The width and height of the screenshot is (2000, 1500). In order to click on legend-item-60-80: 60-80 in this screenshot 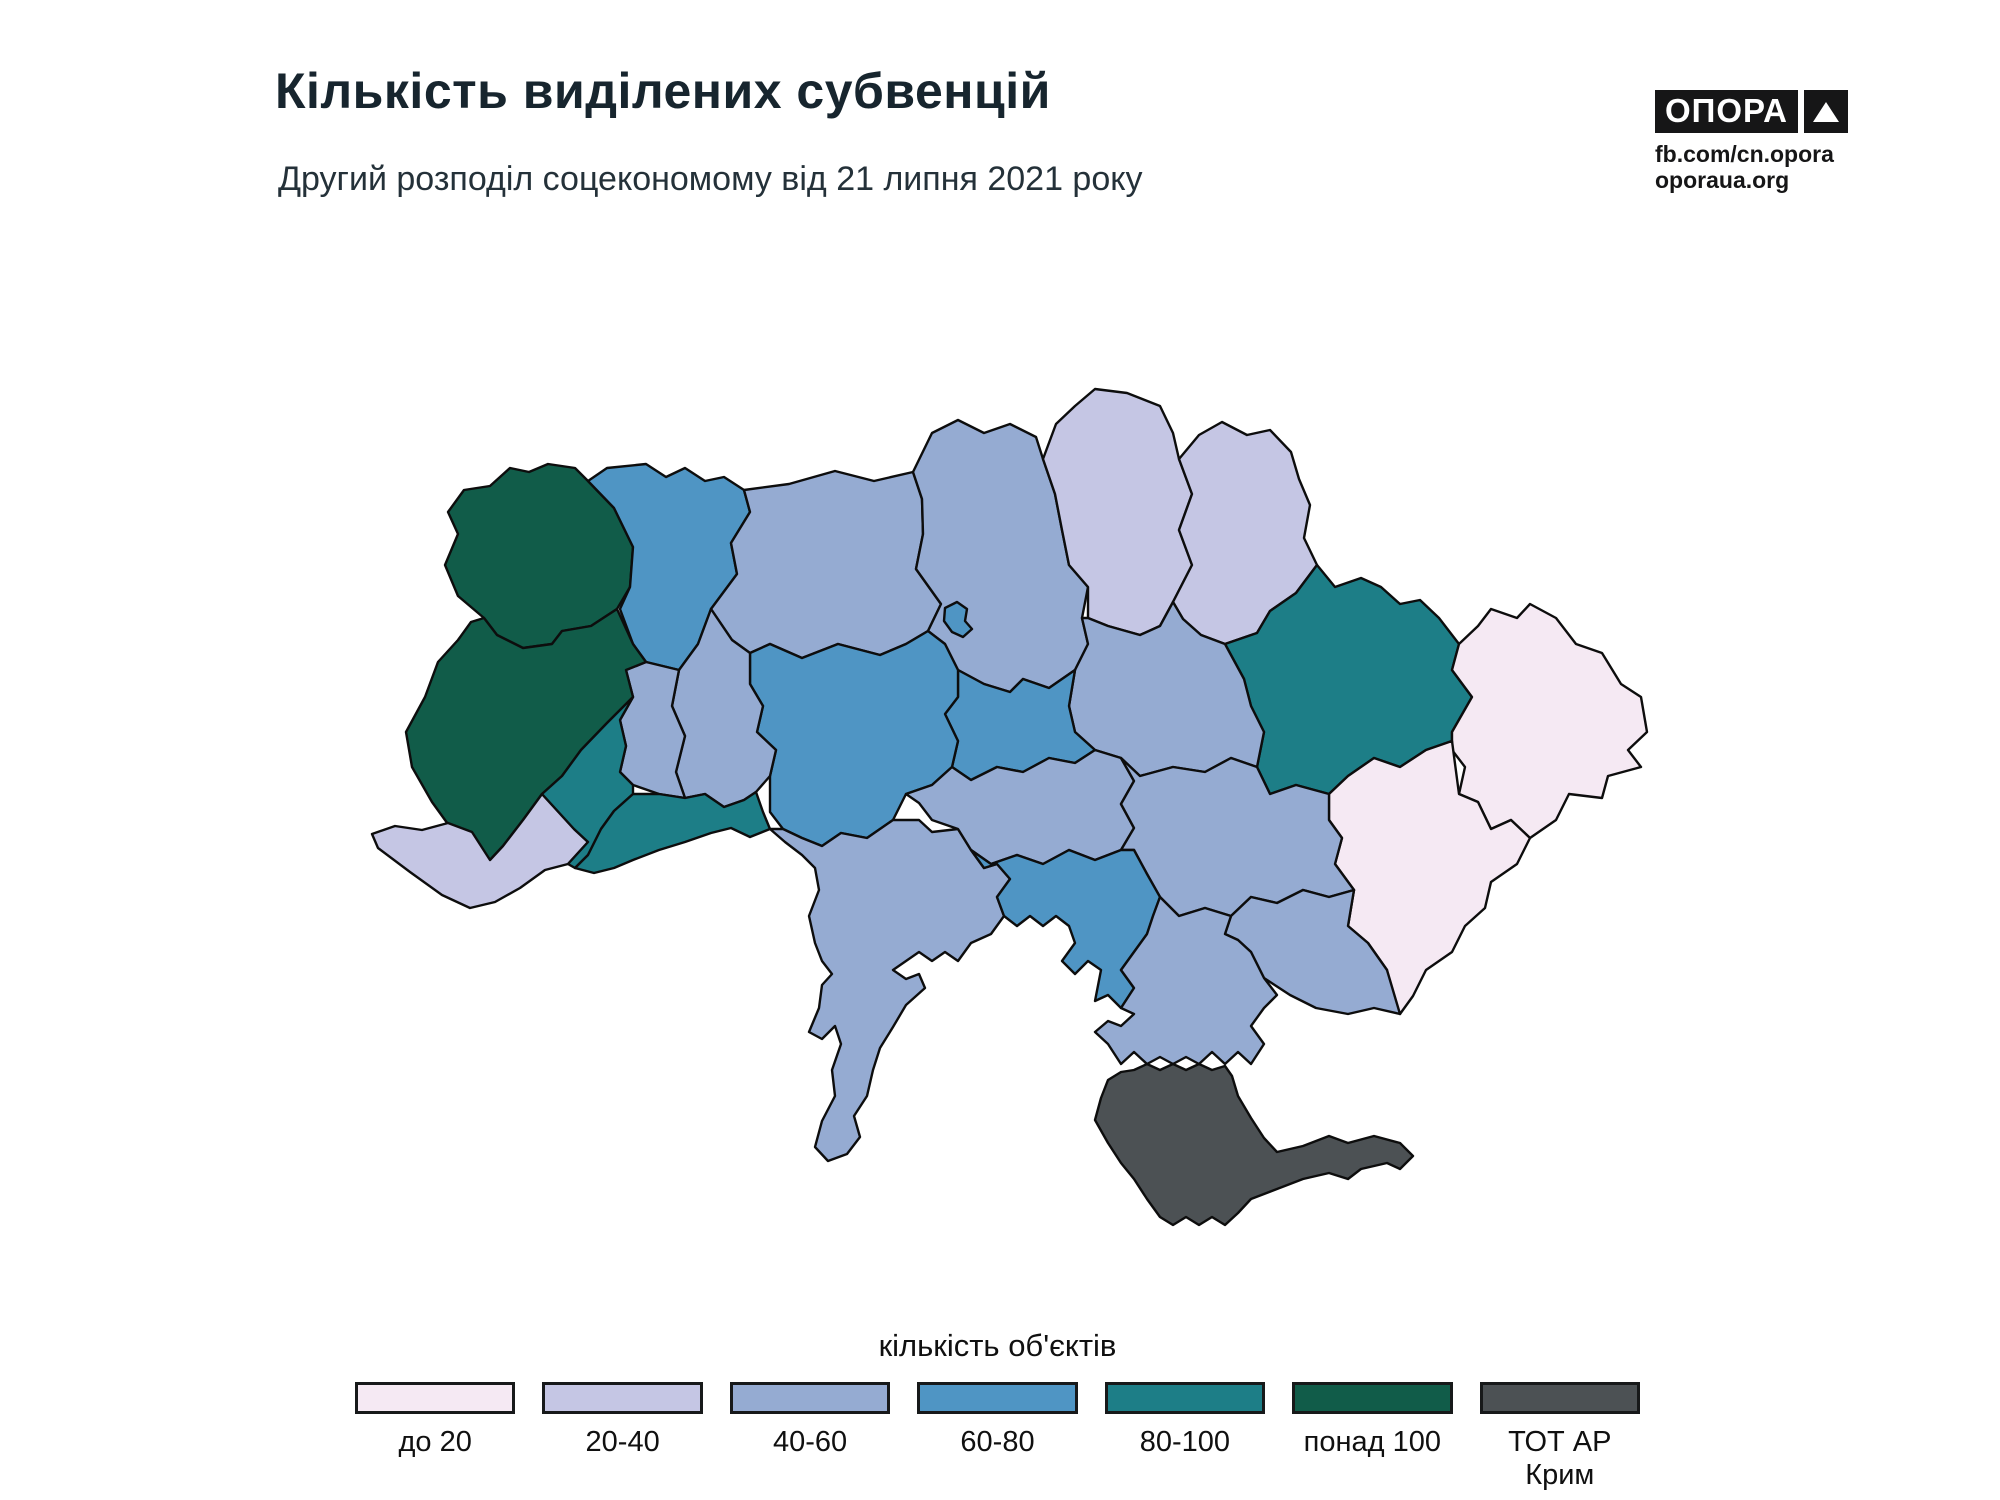, I will do `click(997, 1437)`.